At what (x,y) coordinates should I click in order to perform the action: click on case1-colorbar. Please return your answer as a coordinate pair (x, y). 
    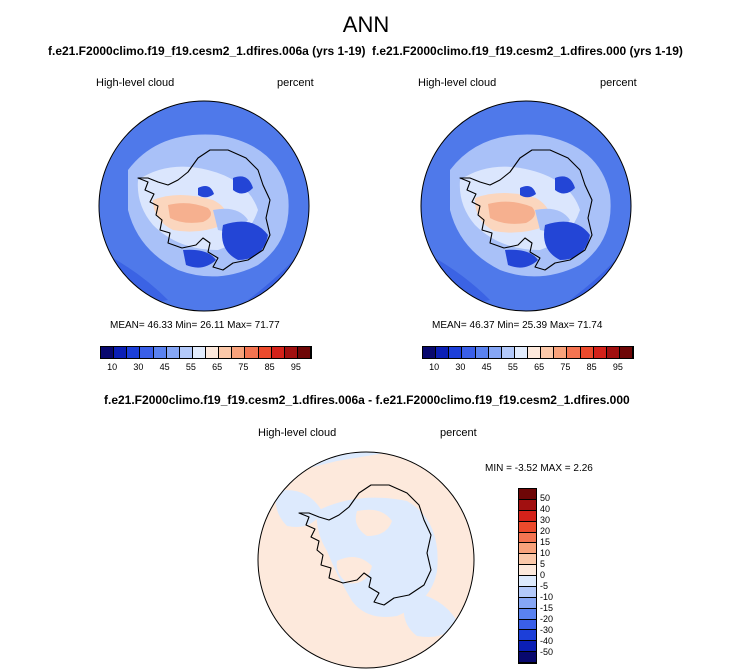
    Looking at the image, I should click on (206, 352).